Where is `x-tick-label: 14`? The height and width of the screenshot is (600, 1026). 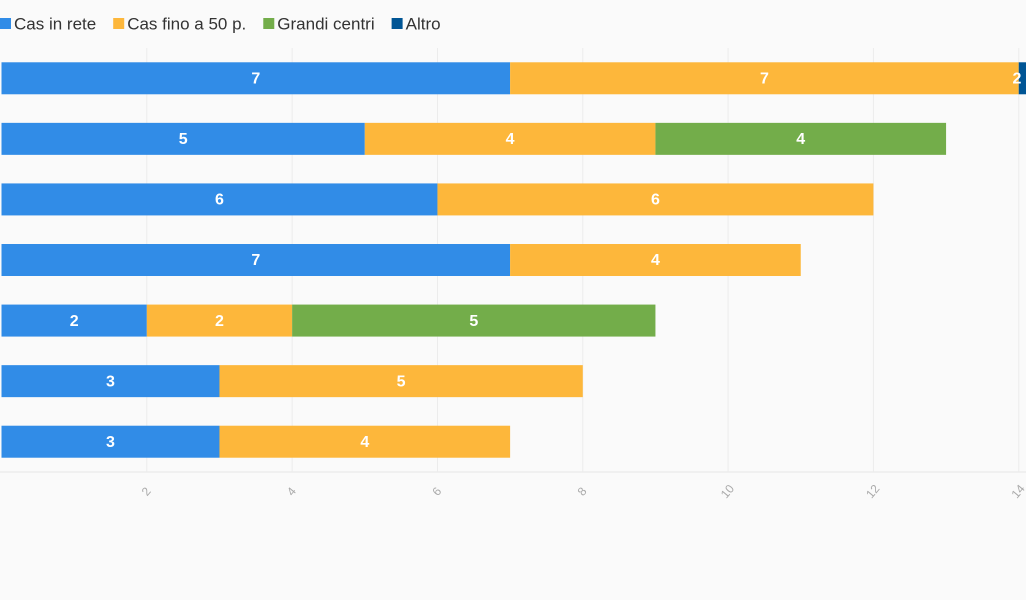
x-tick-label: 14 is located at coordinates (1017, 491).